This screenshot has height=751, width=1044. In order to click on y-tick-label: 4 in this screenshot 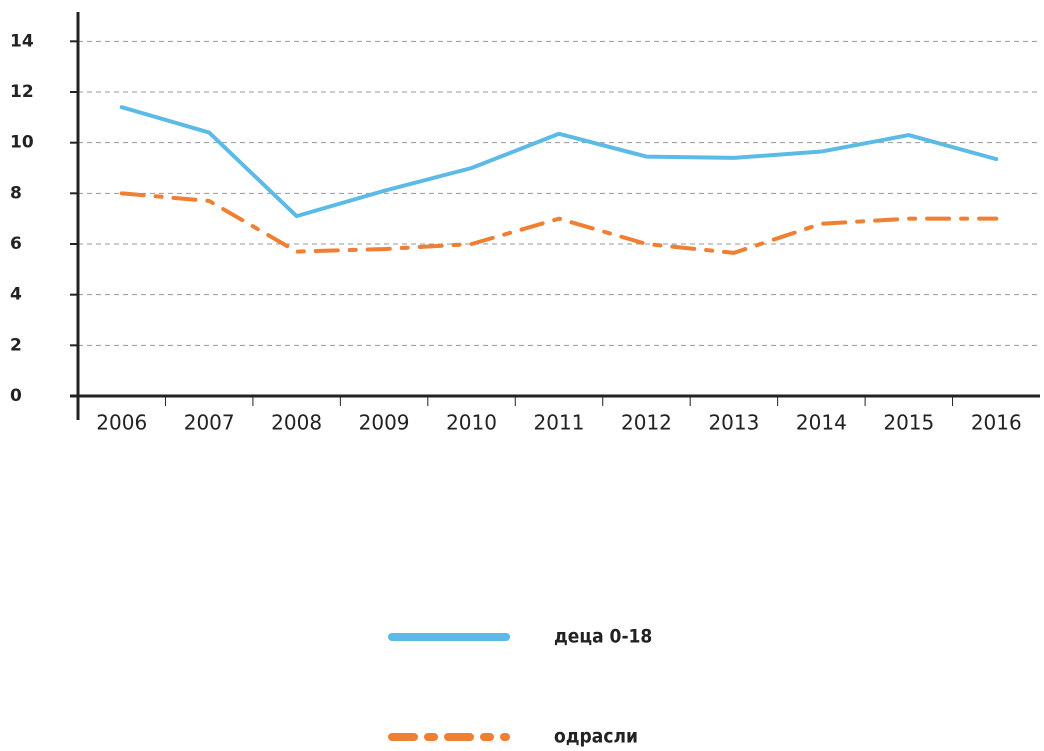, I will do `click(16, 295)`.